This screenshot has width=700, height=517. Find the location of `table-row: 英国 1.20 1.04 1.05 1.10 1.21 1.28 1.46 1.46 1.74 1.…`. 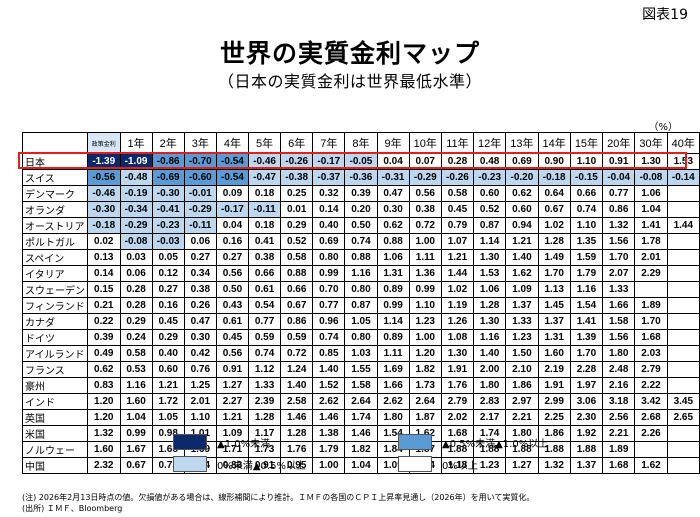

table-row: 英国 1.20 1.04 1.05 1.10 1.21 1.28 1.46 1.46 1.74 1.… is located at coordinates (361, 417).